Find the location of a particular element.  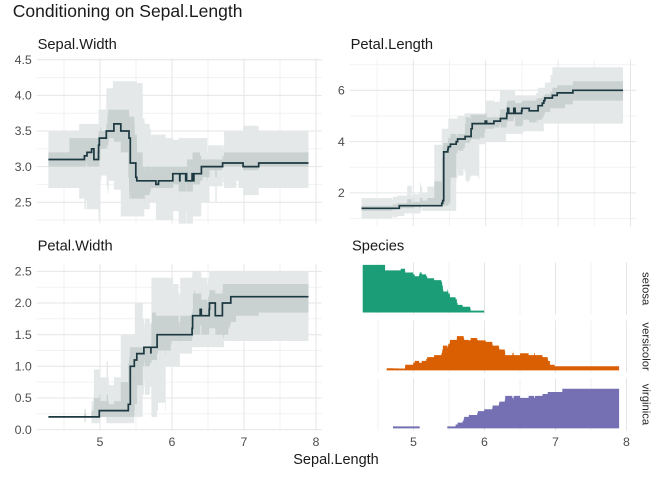

svg-text: Petal.Width is located at coordinates (75, 247).